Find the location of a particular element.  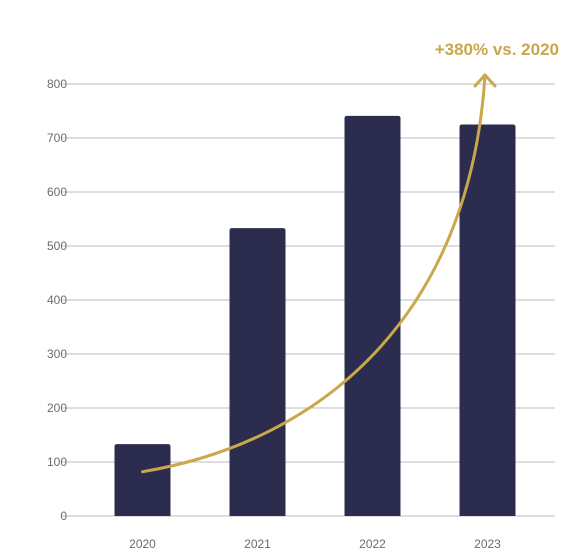

y-tick-label: 800 is located at coordinates (57, 84).